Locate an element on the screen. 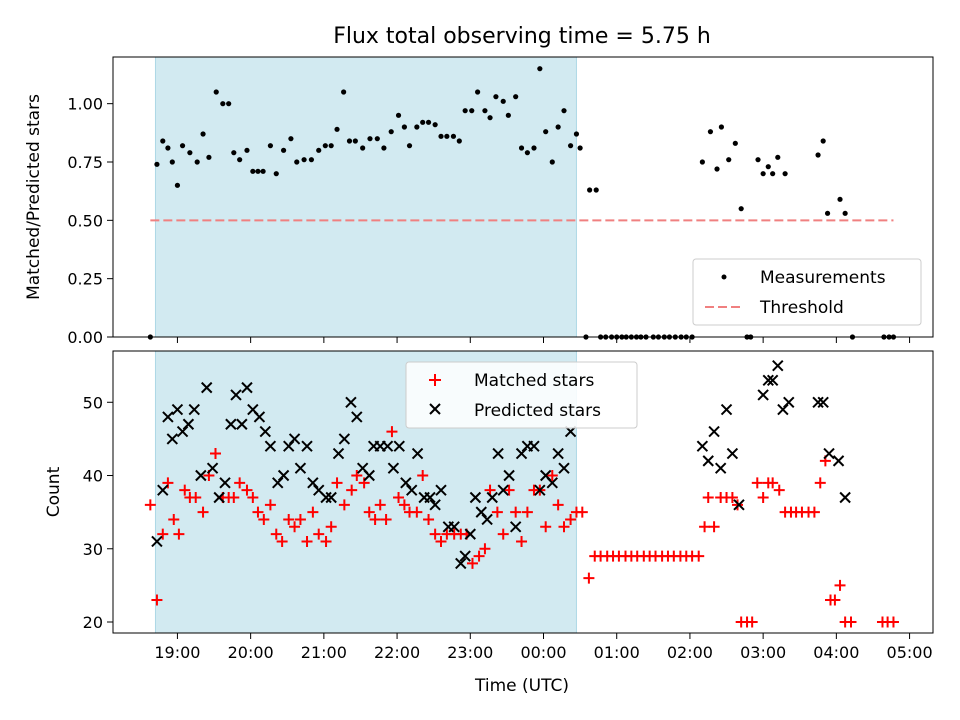 The height and width of the screenshot is (720, 960). x-tick-label: 21:00 is located at coordinates (324, 652).